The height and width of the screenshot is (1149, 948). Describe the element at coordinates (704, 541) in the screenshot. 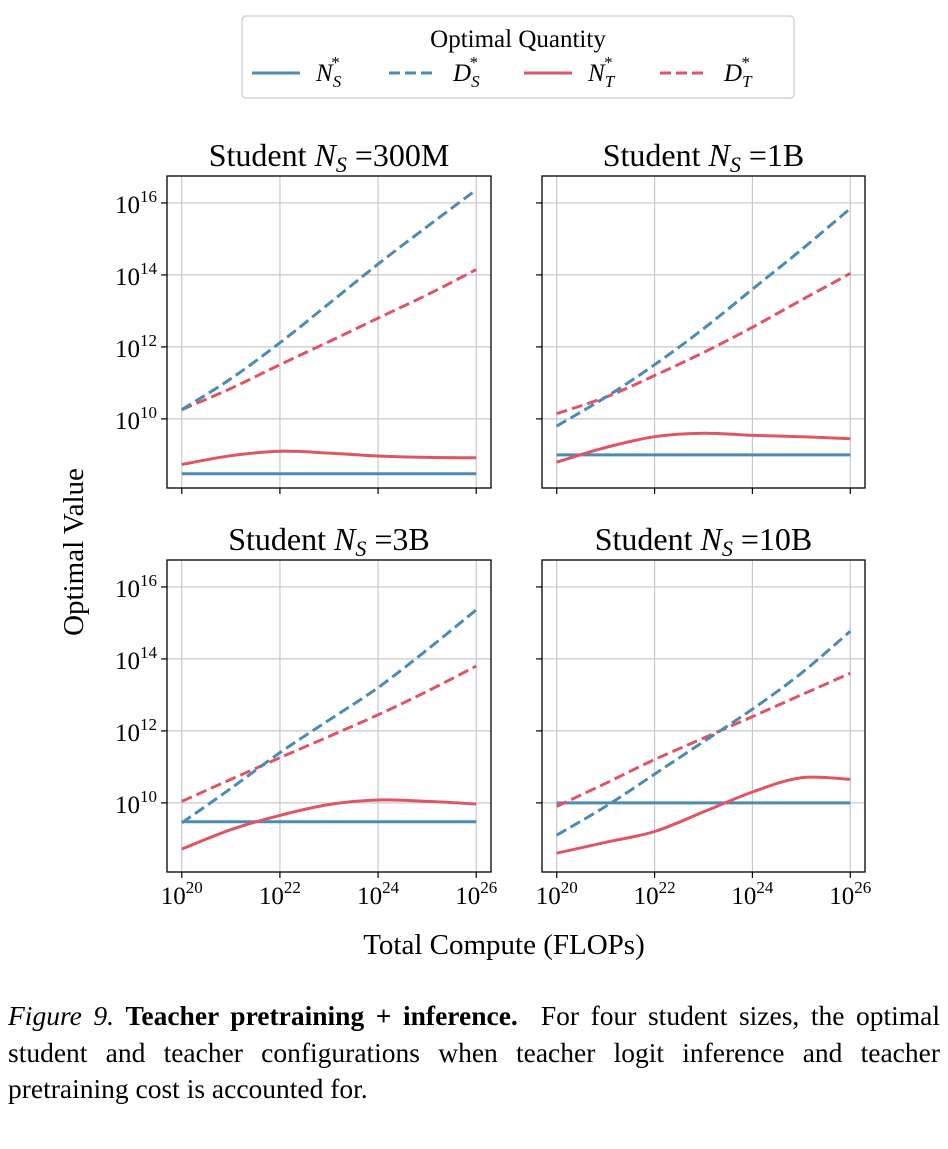

I see `panel-title: Student NS =10B` at that location.